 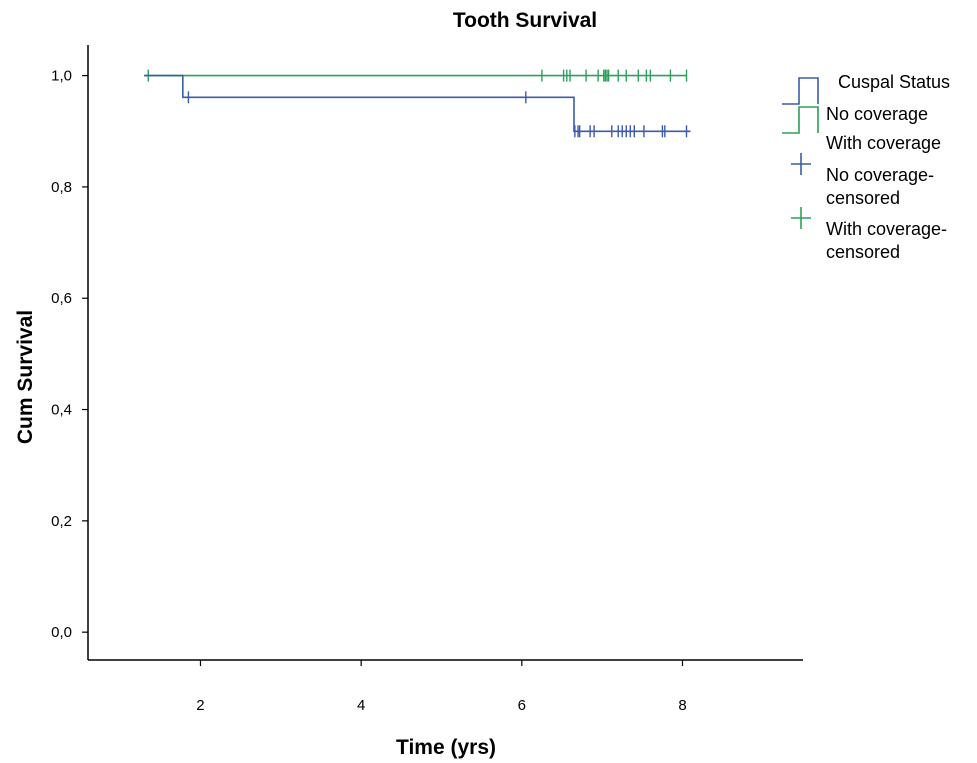 What do you see at coordinates (880, 175) in the screenshot?
I see `legend-item-label-line: No coverage-` at bounding box center [880, 175].